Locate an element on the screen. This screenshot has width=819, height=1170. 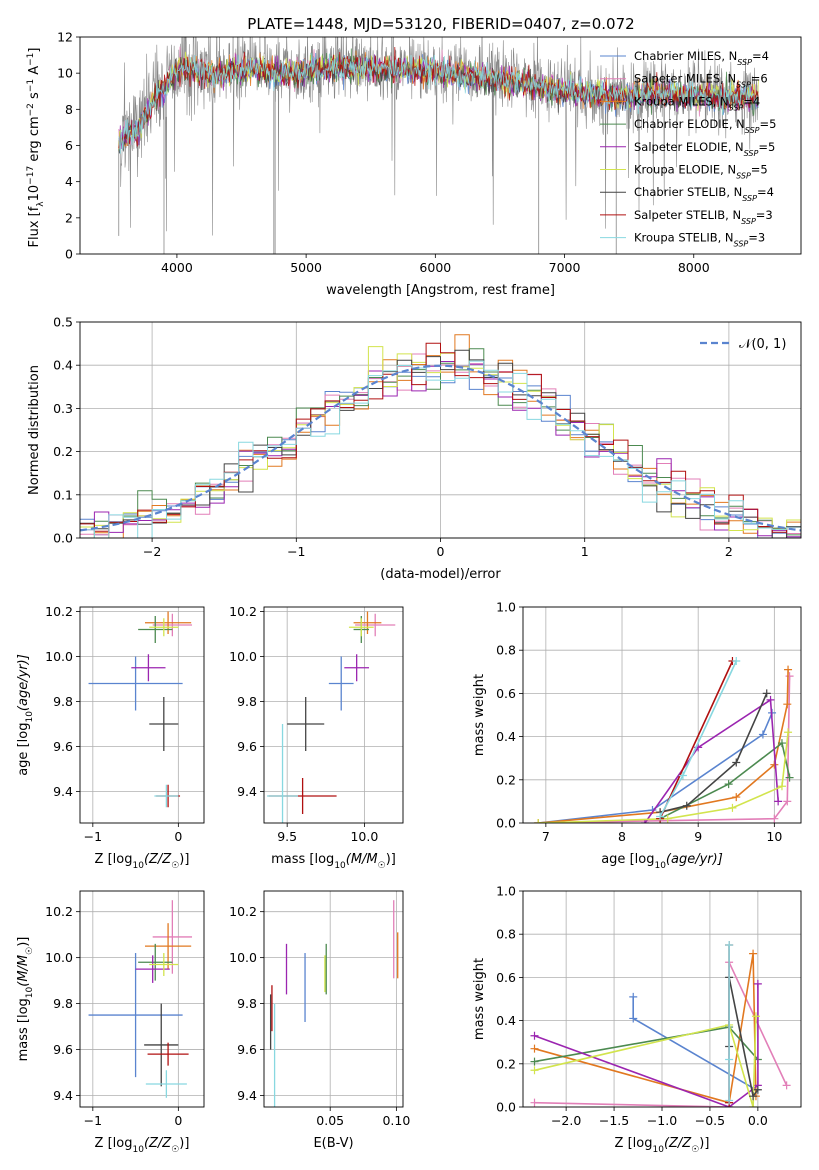
legend-entry: Kroupa STELIB, NSSP=3 is located at coordinates (699, 240).